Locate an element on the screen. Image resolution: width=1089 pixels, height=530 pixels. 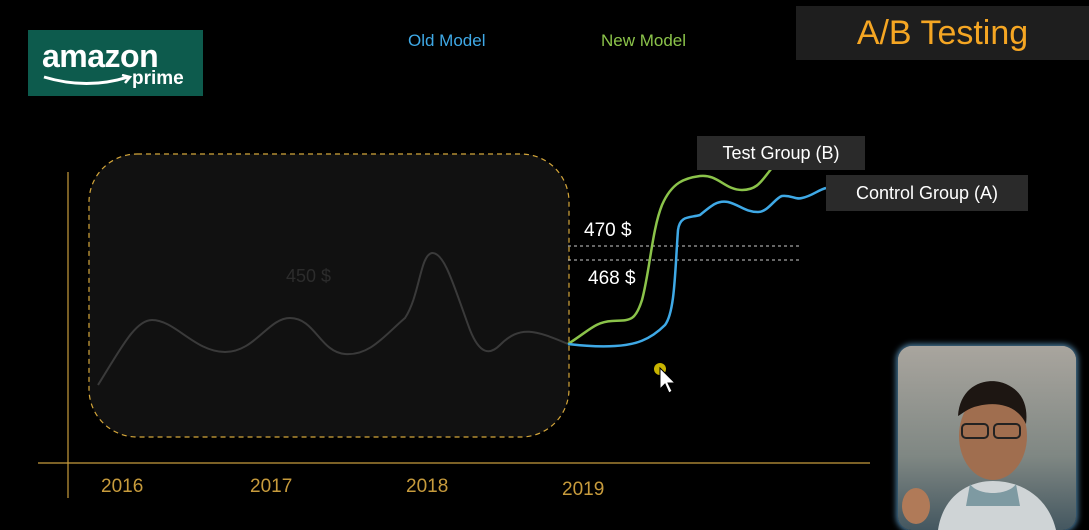
x-tick-2019: 2019 is located at coordinates (583, 489).